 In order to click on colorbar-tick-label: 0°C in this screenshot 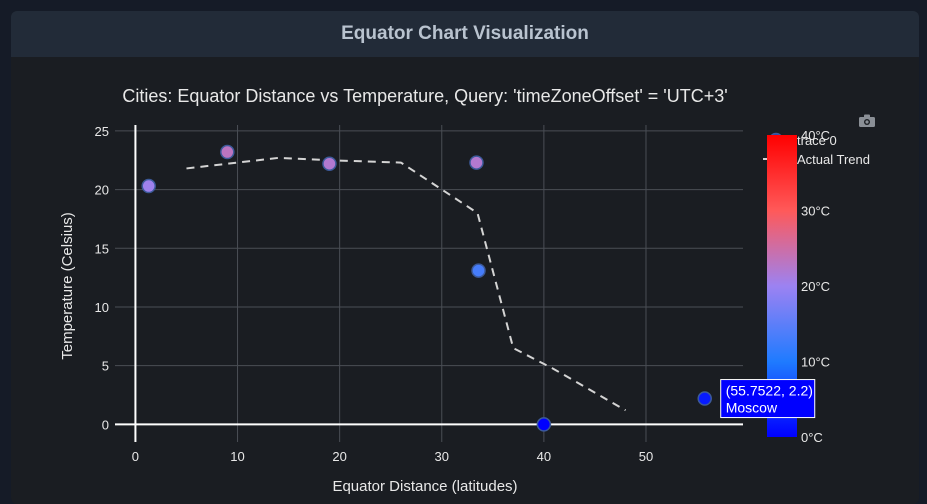, I will do `click(812, 437)`.